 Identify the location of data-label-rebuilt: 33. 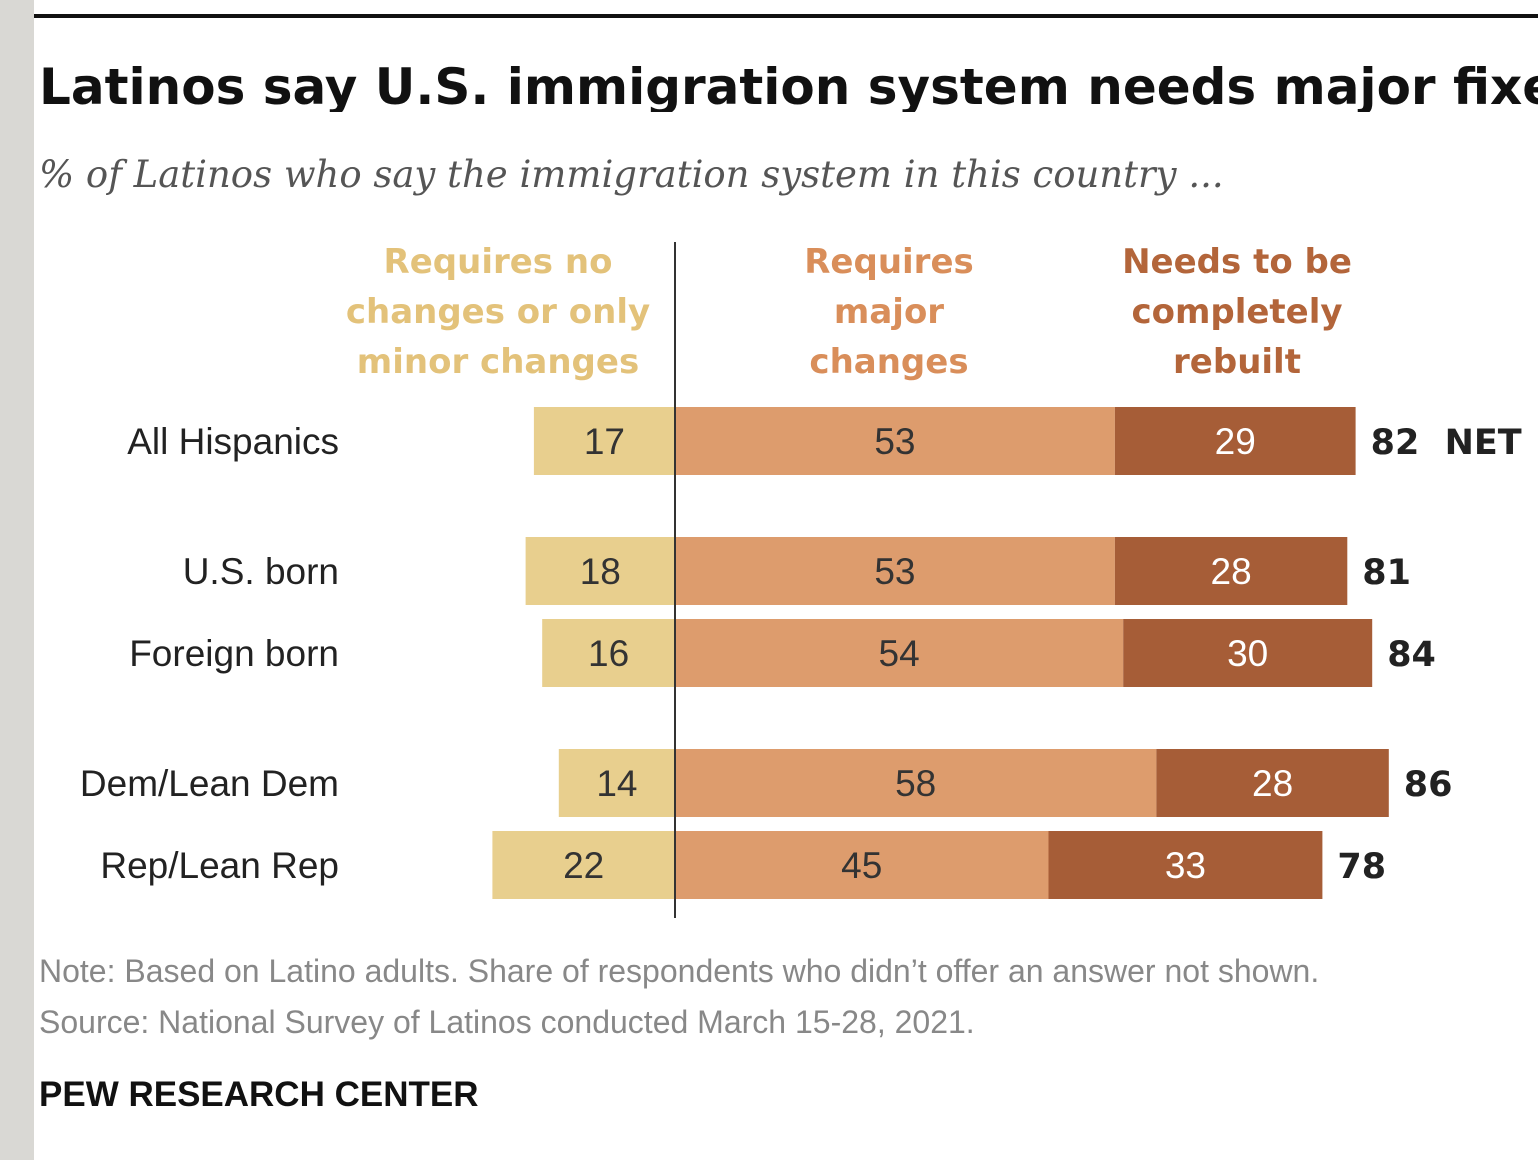
(1185, 865).